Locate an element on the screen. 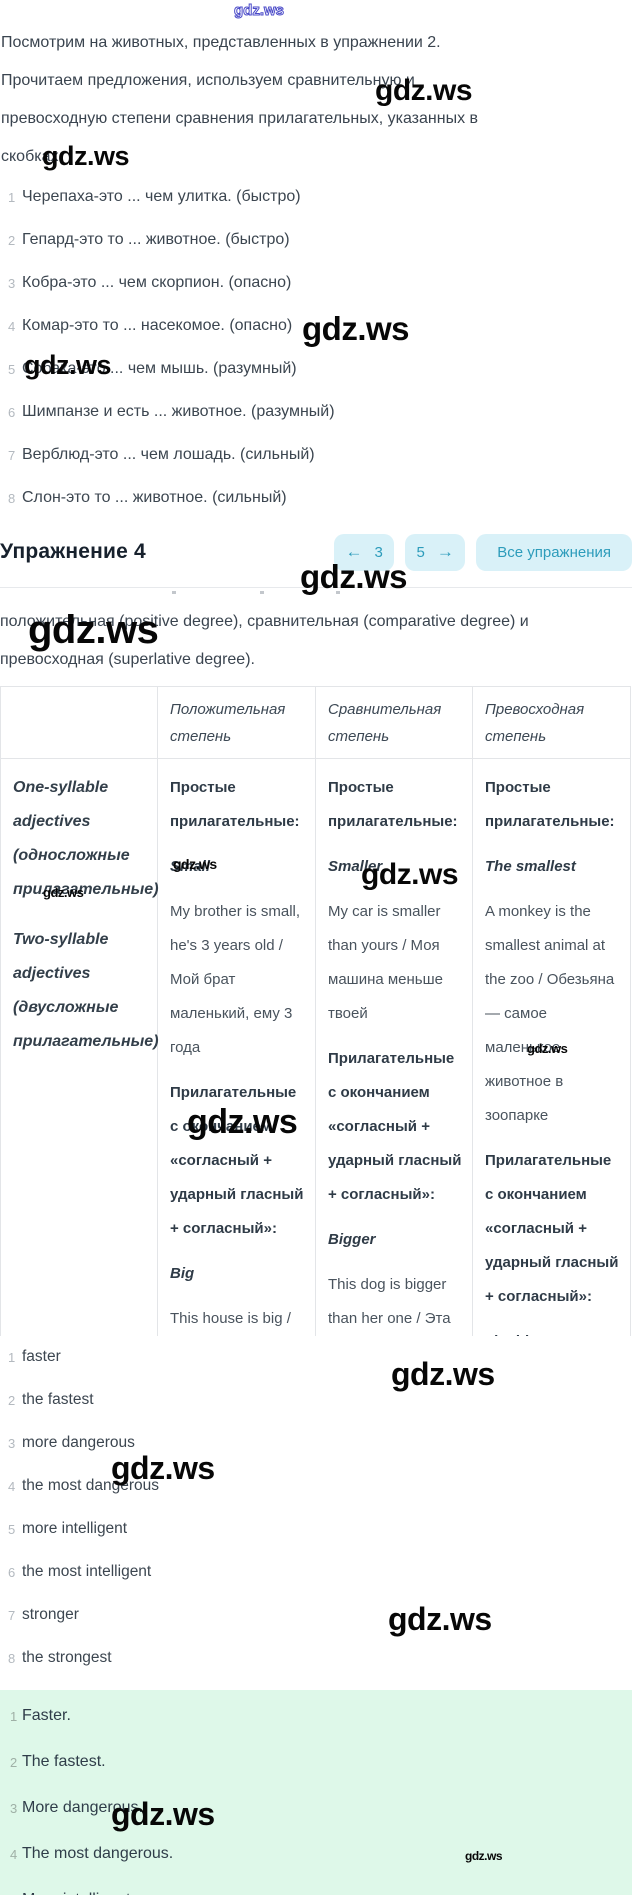 The width and height of the screenshot is (632, 1895). item-text: stronger is located at coordinates (50, 1614).